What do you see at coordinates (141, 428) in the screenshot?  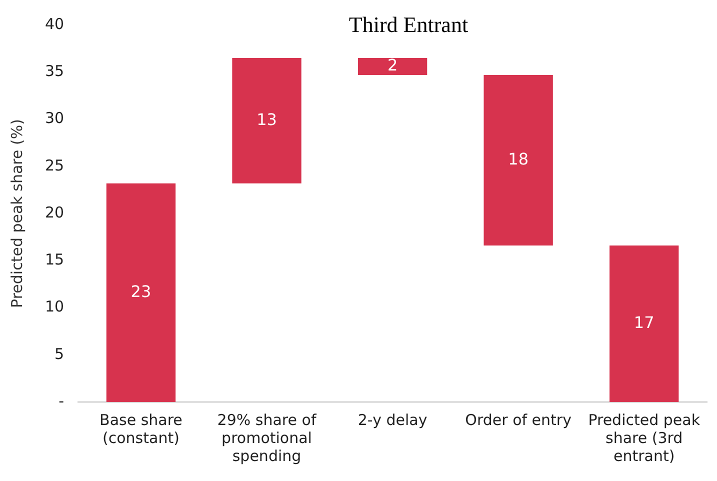 I see `x-tick-label: Base share (constant)` at bounding box center [141, 428].